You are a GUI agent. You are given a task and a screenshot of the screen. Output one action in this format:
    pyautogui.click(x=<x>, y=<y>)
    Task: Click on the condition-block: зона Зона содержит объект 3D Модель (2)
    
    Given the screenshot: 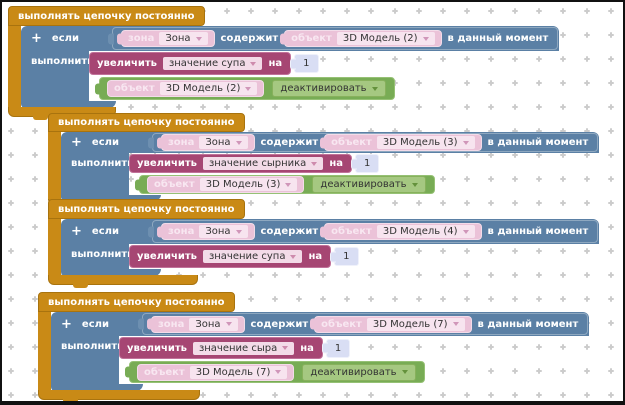 What is the action you would take?
    pyautogui.click(x=333, y=38)
    